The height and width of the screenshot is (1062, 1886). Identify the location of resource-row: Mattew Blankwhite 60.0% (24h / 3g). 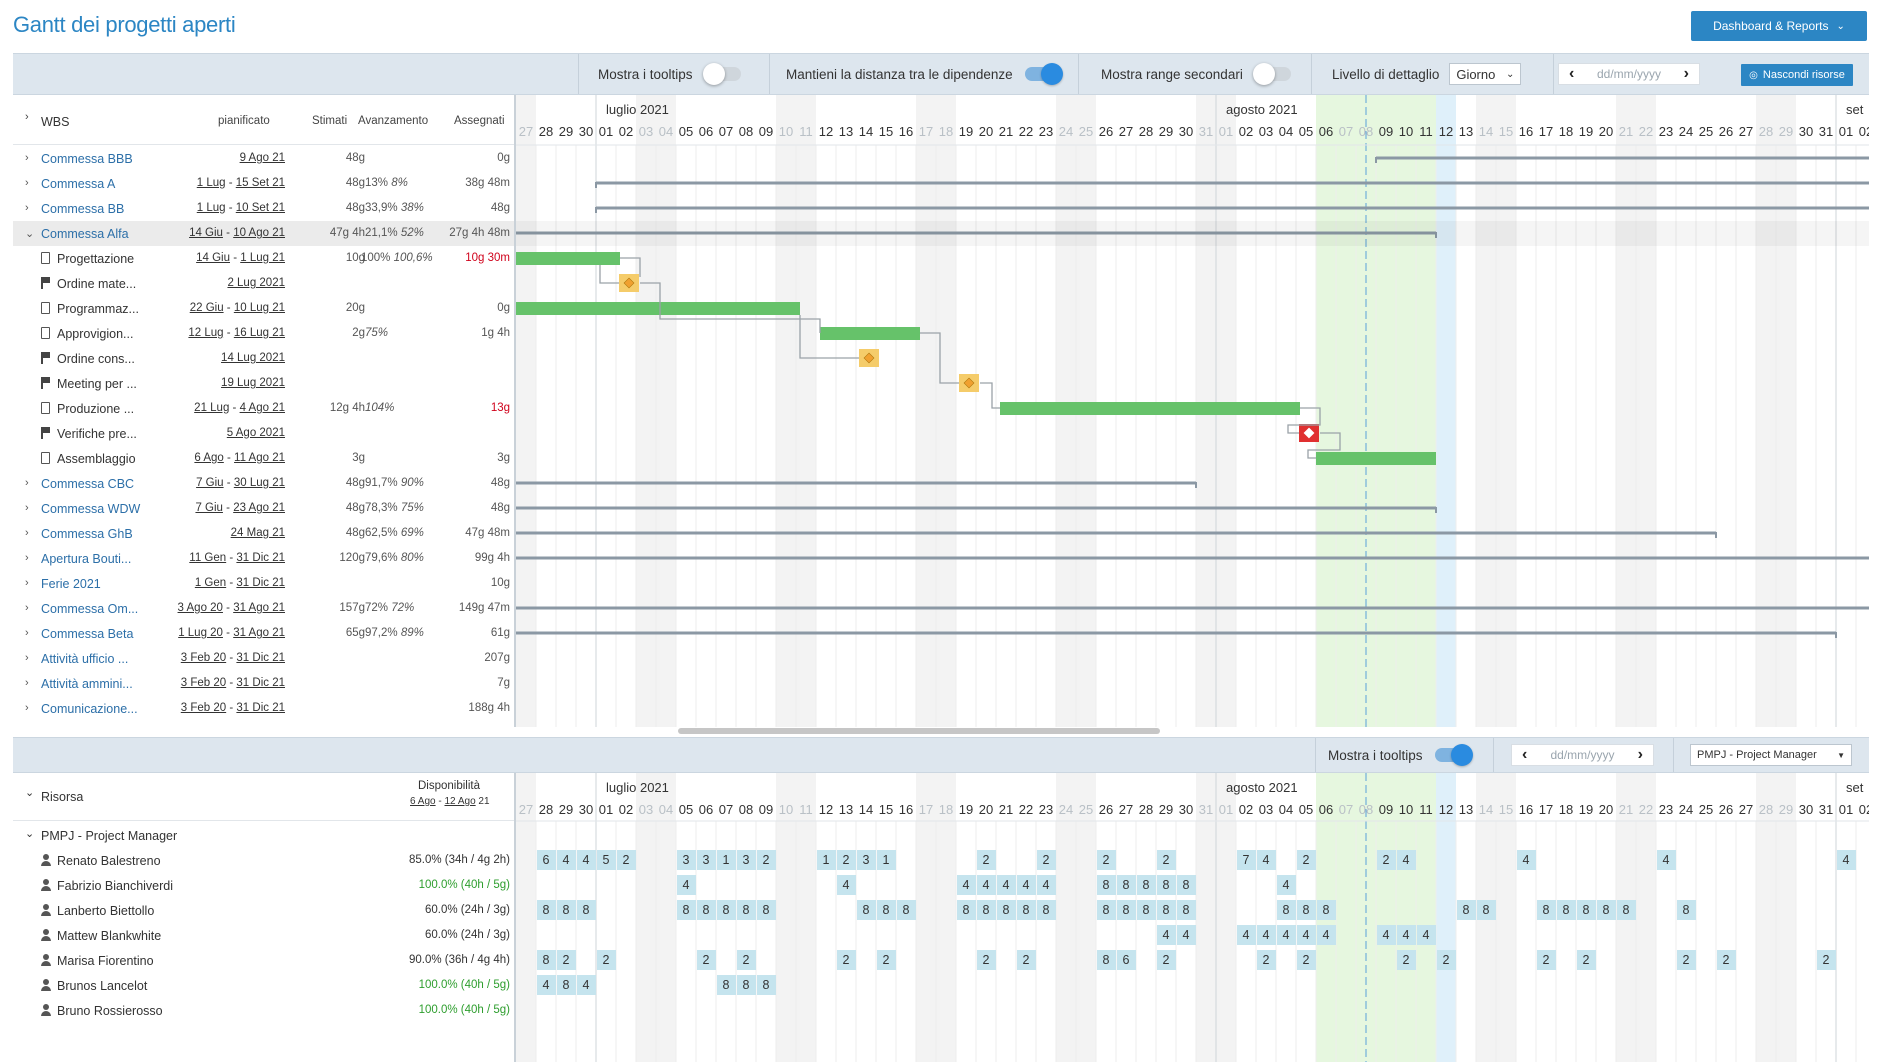
(264, 935).